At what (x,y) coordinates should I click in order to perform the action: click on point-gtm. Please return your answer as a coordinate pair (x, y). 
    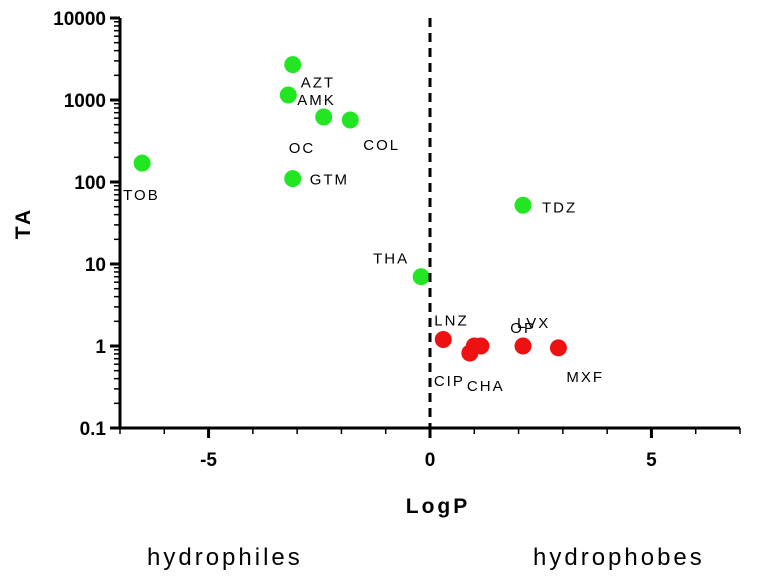
    Looking at the image, I should click on (293, 179).